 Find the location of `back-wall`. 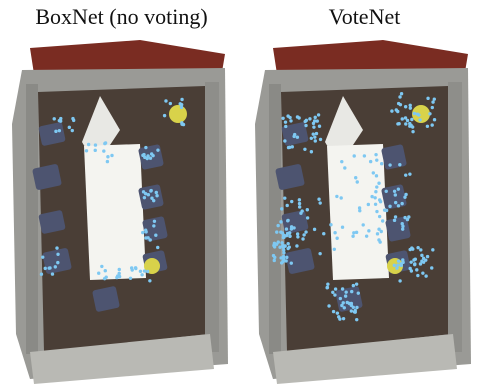

back-wall is located at coordinates (370, 57).